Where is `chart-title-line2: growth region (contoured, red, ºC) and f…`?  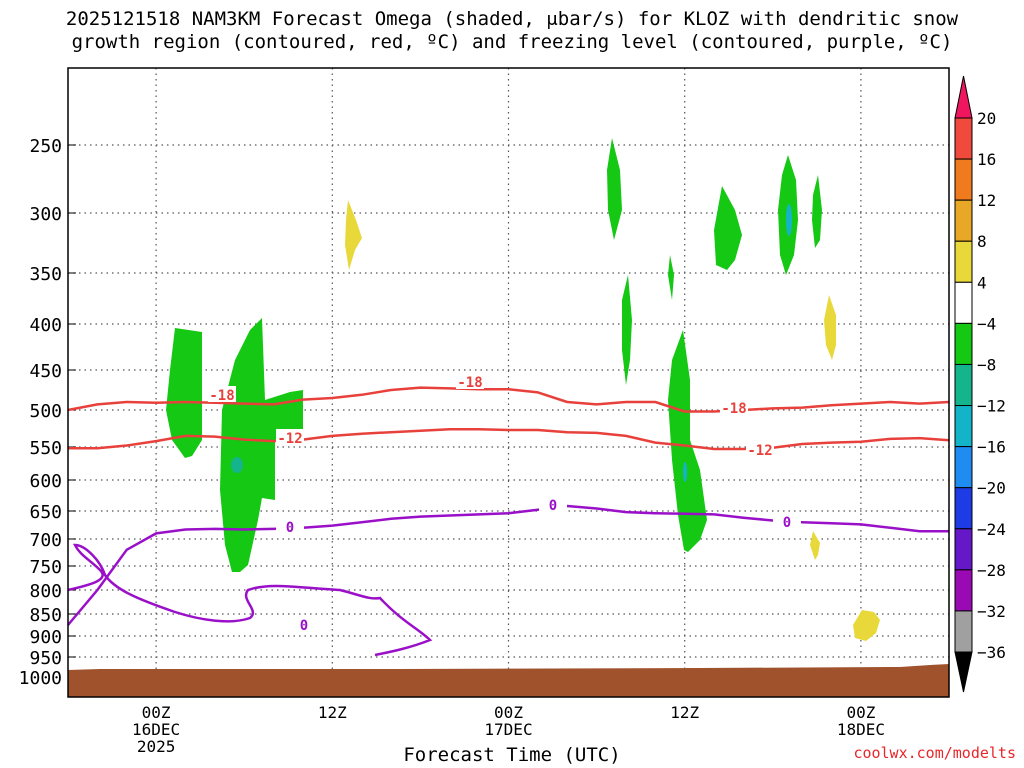 chart-title-line2: growth region (contoured, red, ºC) and f… is located at coordinates (512, 42).